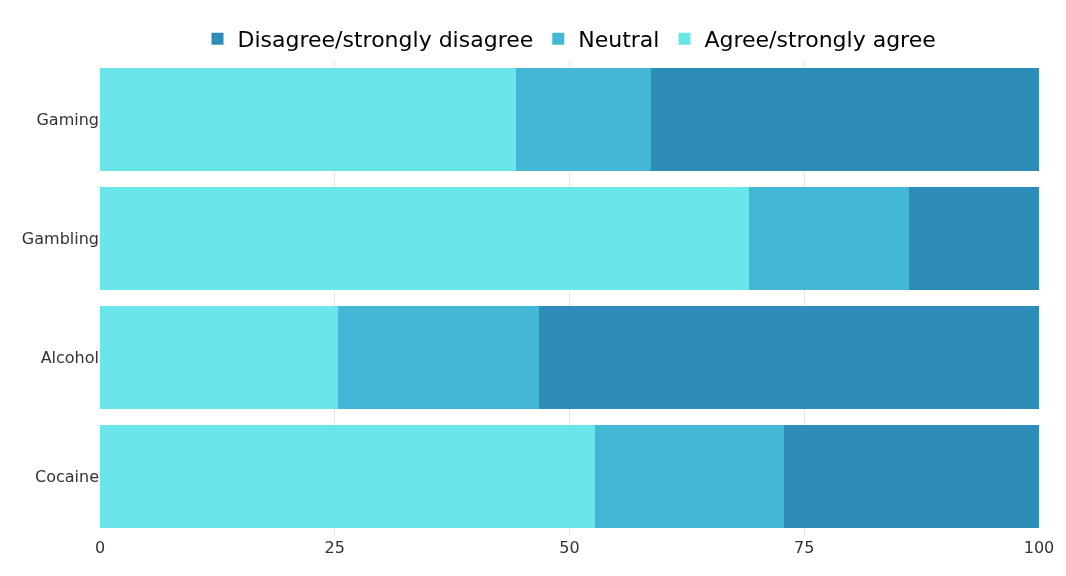  Describe the element at coordinates (619, 40) in the screenshot. I see `legend-label: Neutral` at that location.